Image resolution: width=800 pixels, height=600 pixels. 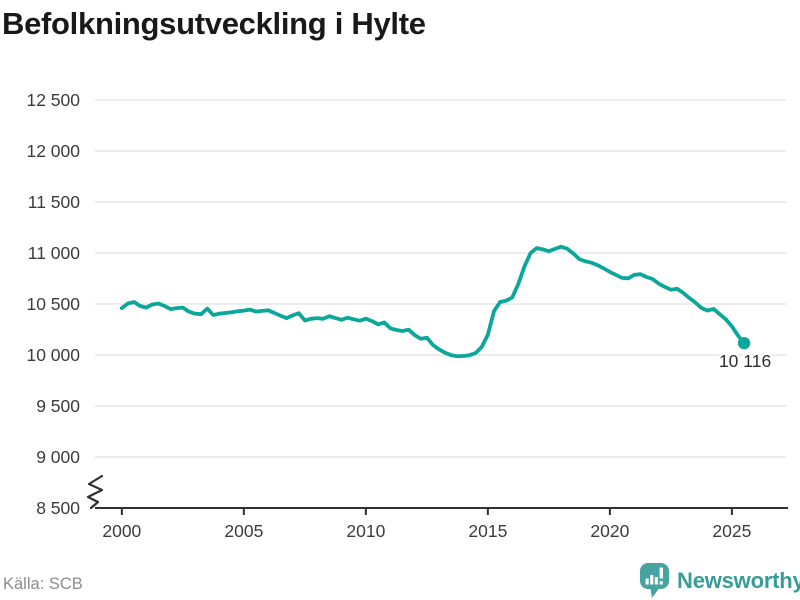 I want to click on y-tick-label: 8 500, so click(x=58, y=508).